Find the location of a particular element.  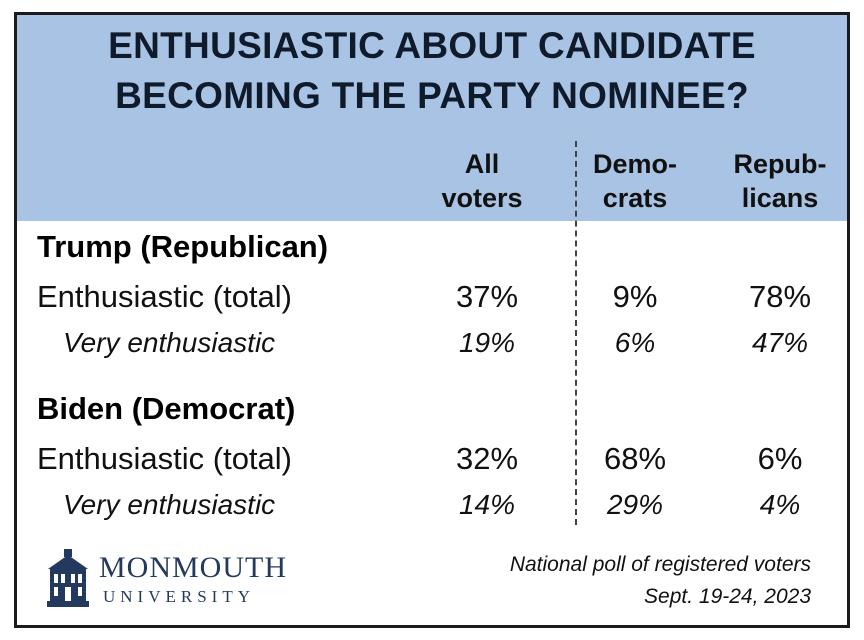

table-cell: 78% is located at coordinates (780, 296).